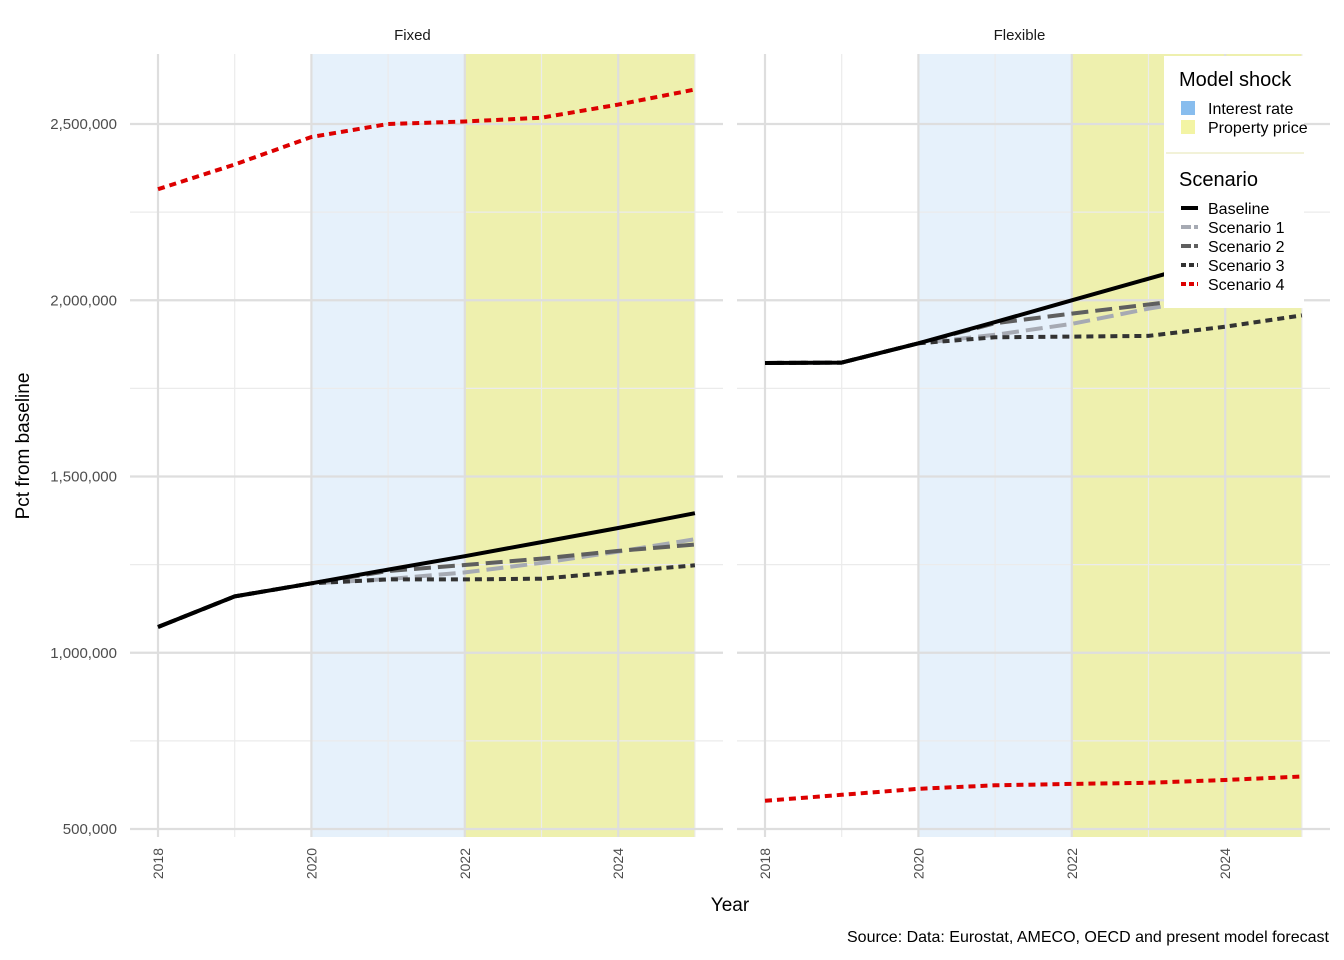 The width and height of the screenshot is (1344, 960). What do you see at coordinates (1250, 109) in the screenshot?
I see `legend-label-interest-rate: Interest rate` at bounding box center [1250, 109].